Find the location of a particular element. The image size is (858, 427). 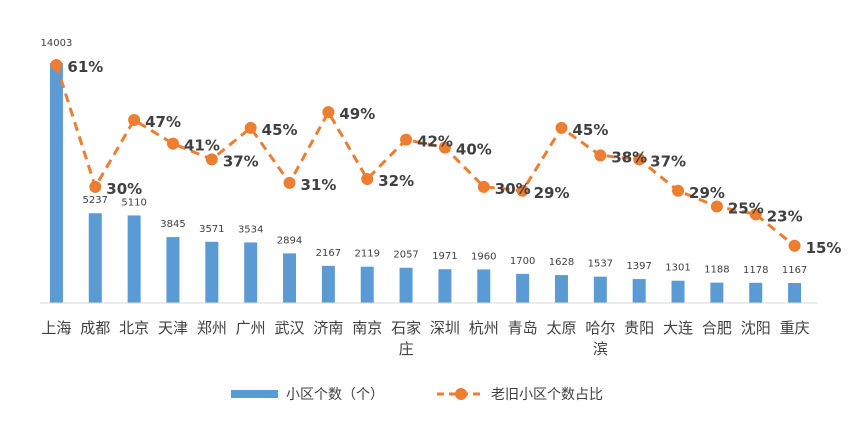

line-value-label-9: 42% is located at coordinates (435, 142).